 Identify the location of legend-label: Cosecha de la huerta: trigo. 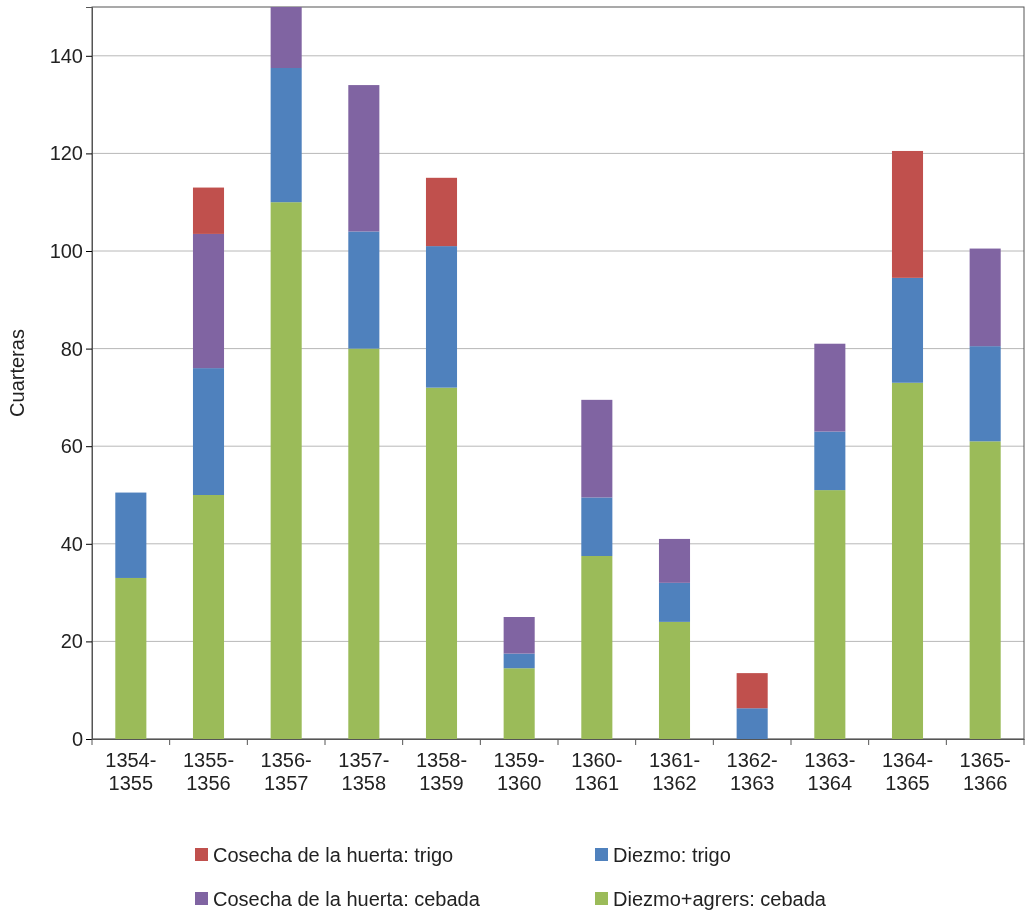
(333, 855).